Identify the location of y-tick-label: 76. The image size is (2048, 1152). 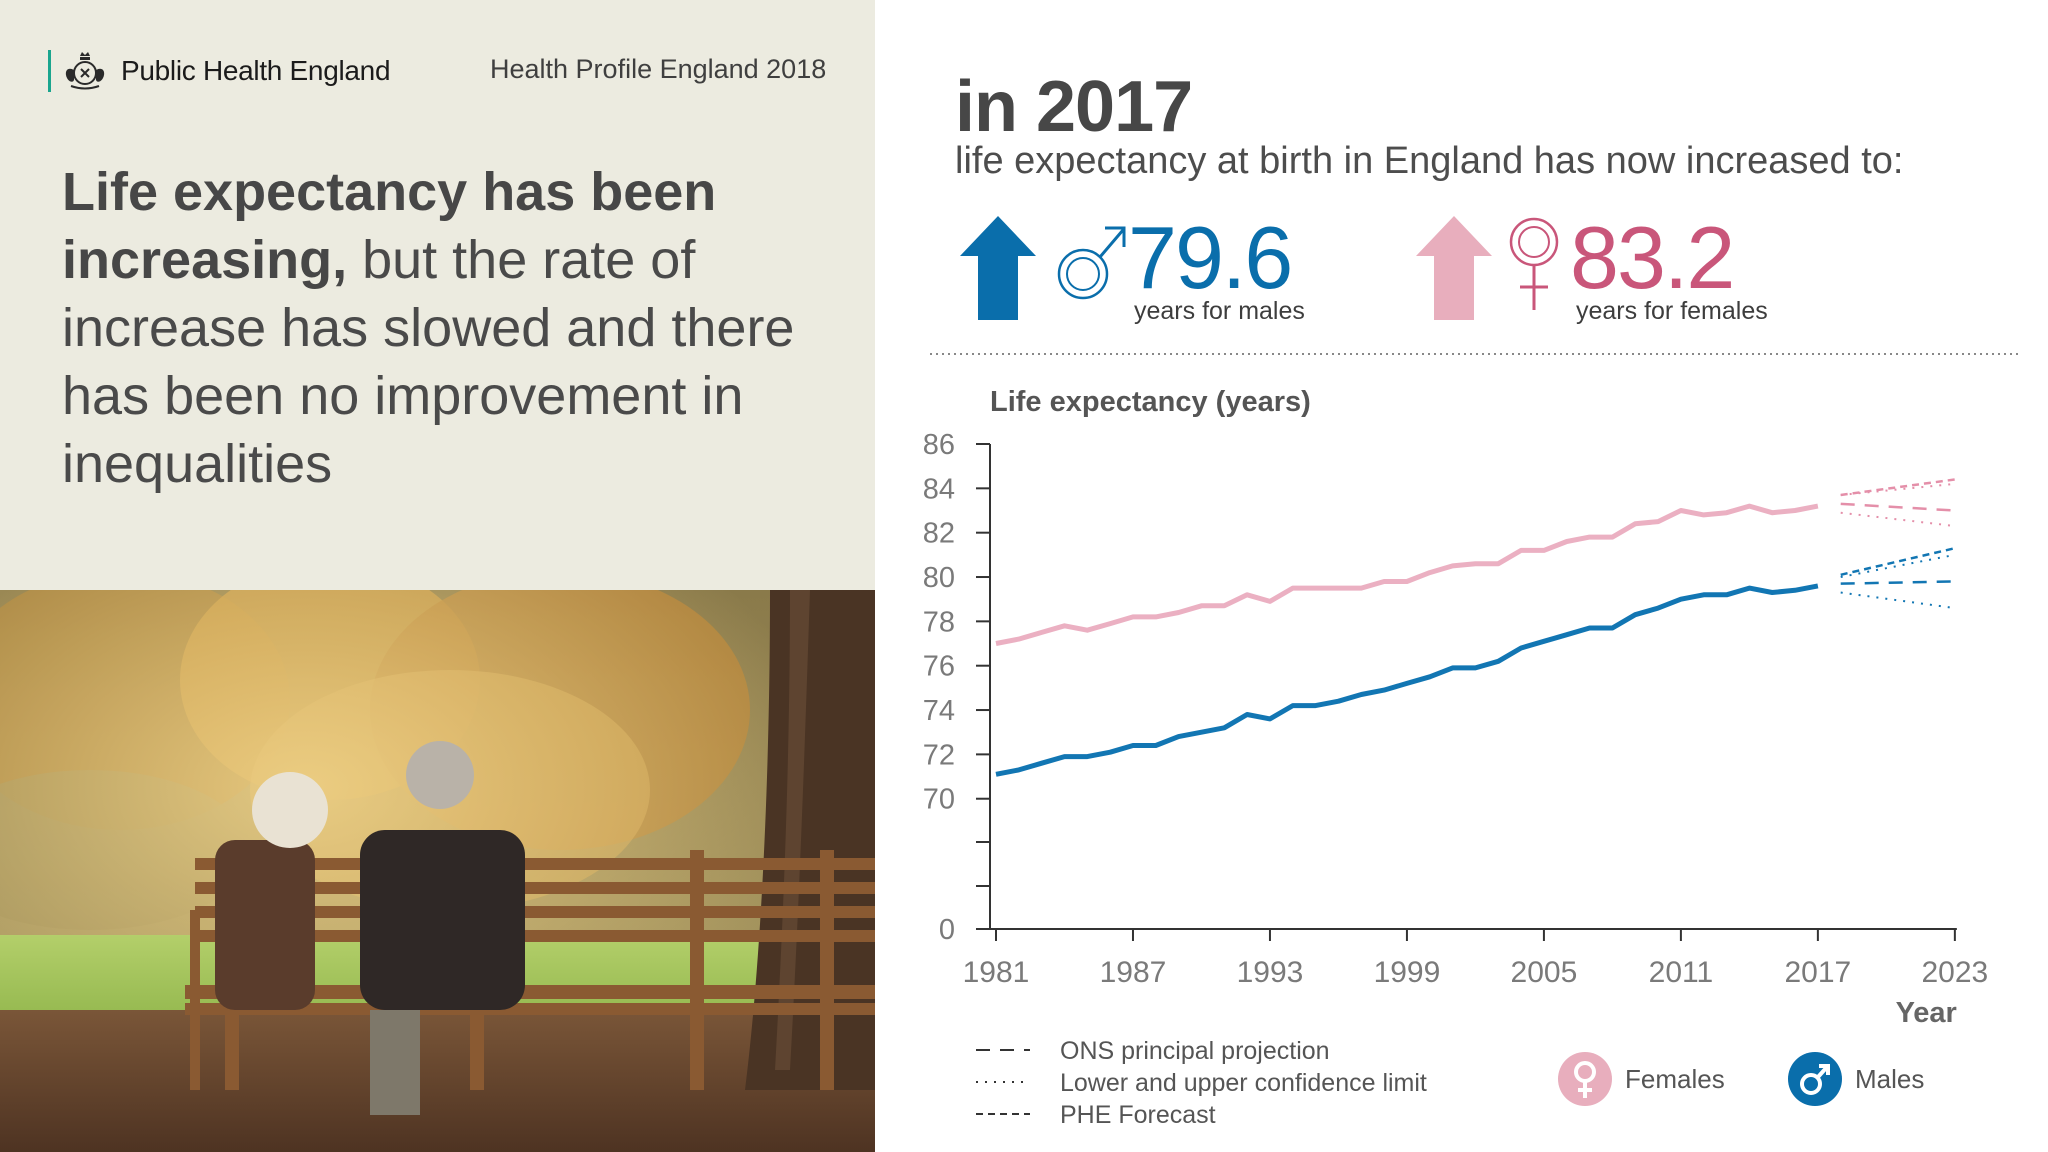
(939, 667).